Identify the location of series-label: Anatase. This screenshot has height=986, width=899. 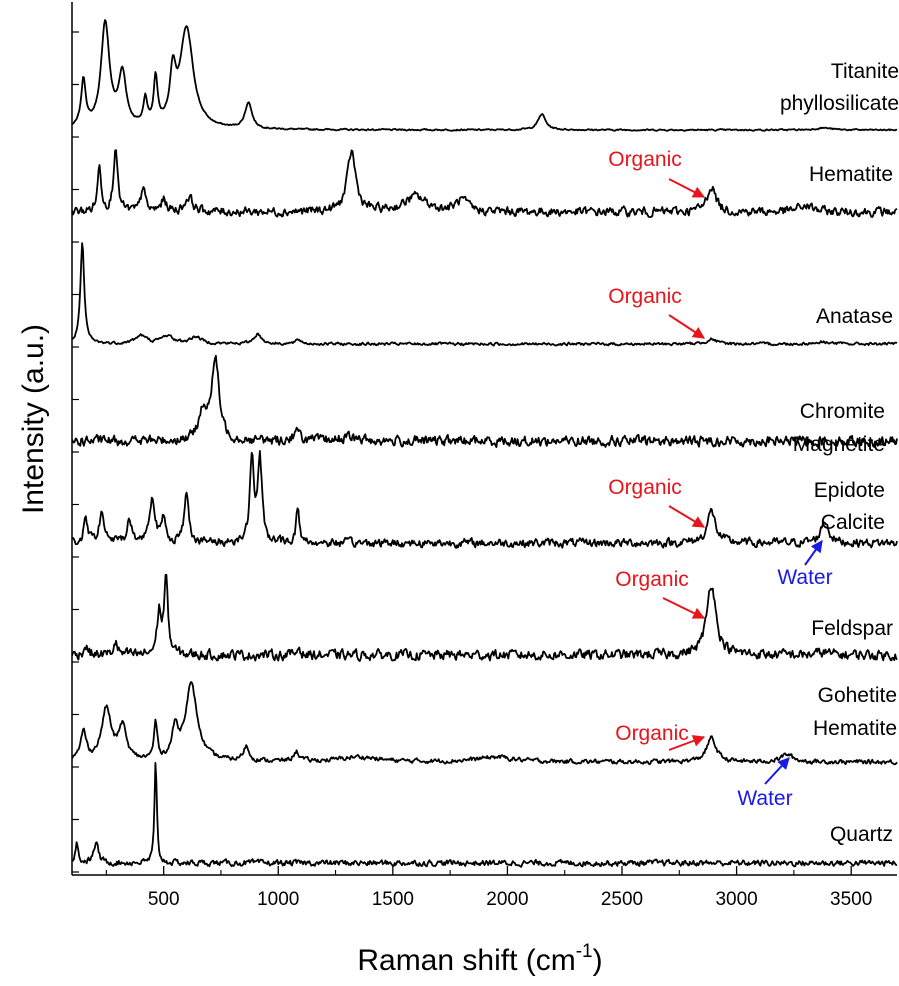
(854, 316).